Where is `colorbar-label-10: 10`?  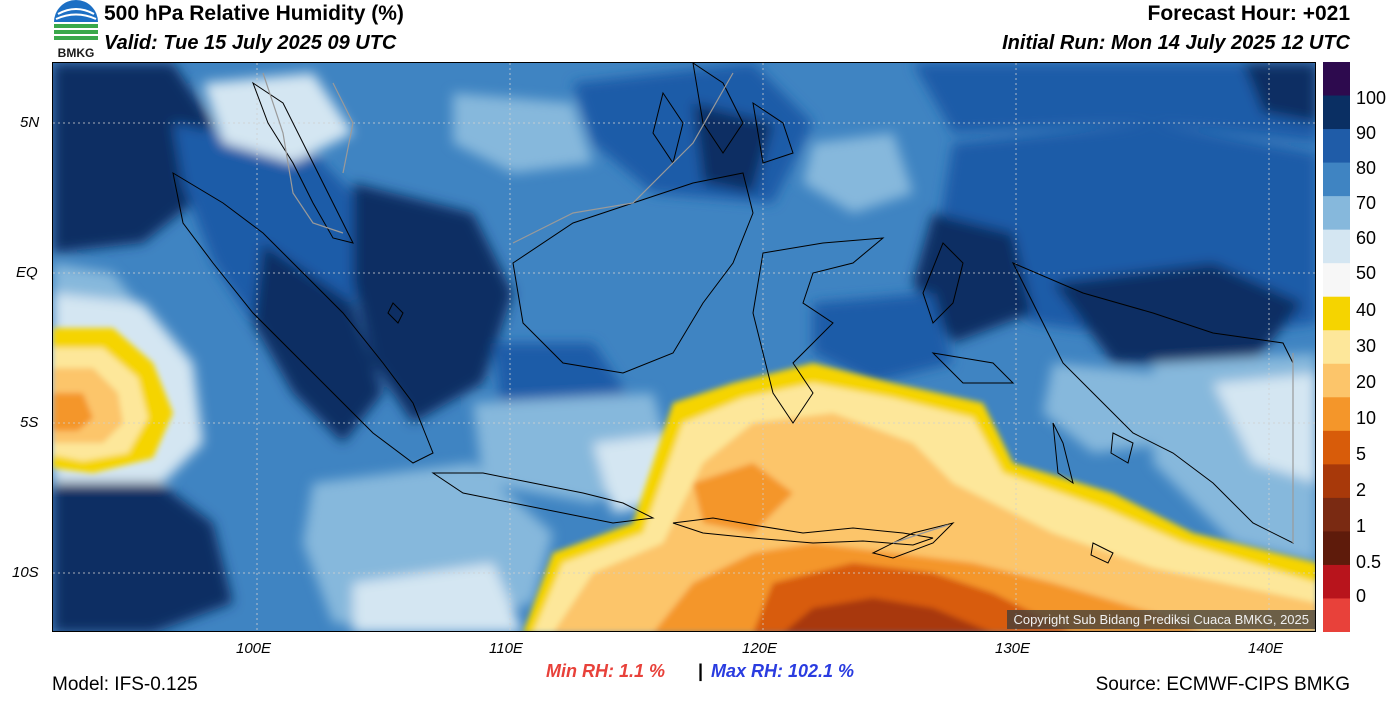
colorbar-label-10: 10 is located at coordinates (1366, 418).